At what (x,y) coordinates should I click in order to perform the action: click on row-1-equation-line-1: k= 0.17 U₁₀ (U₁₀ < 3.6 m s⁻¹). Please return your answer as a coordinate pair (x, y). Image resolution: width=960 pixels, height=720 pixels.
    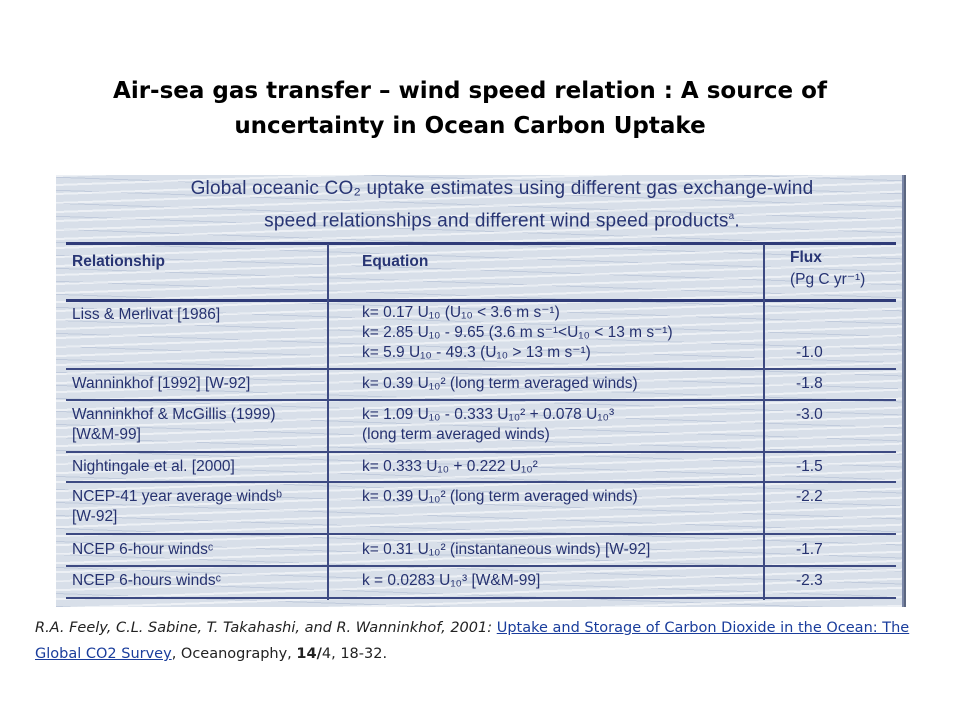
    Looking at the image, I should click on (461, 312).